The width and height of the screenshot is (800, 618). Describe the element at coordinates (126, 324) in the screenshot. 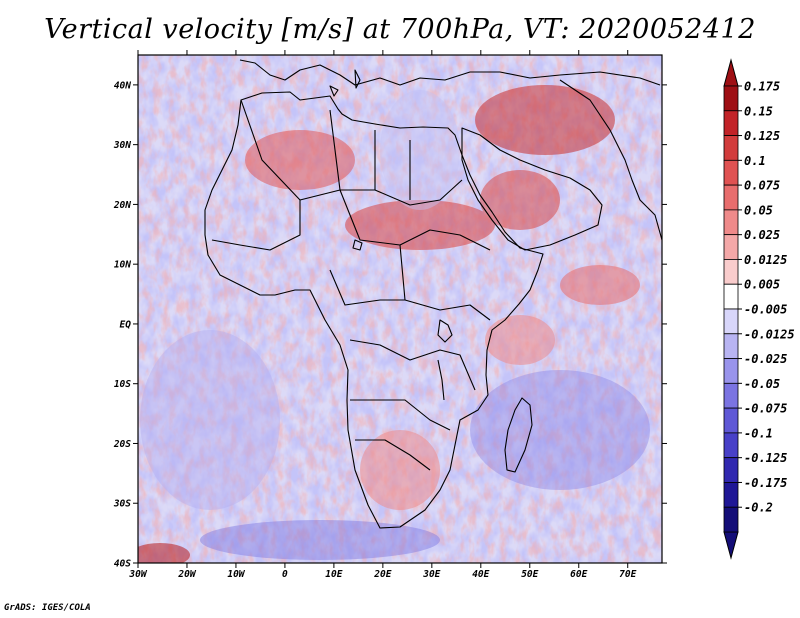

I see `lat-label: EQ` at that location.